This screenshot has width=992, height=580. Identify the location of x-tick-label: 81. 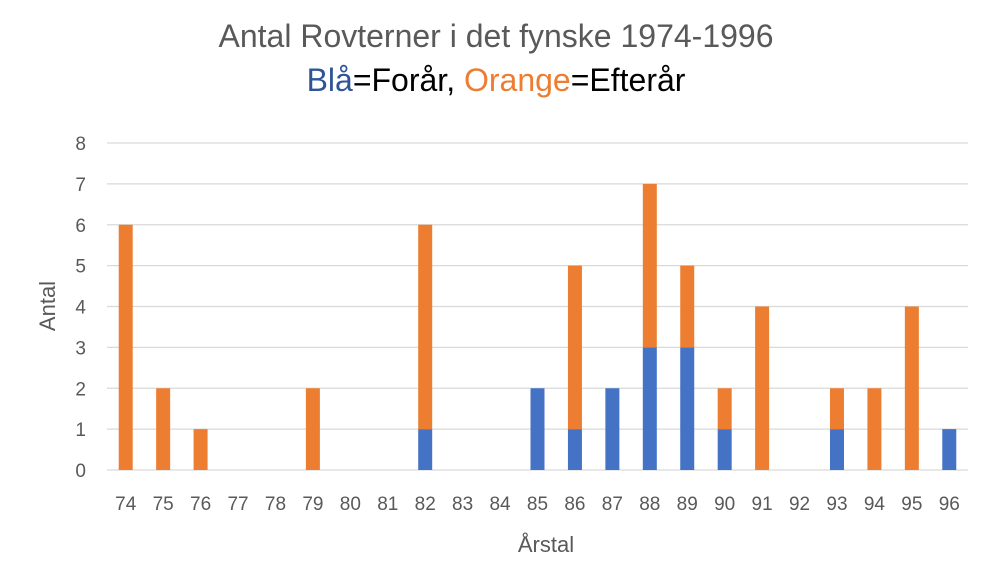
(387, 504).